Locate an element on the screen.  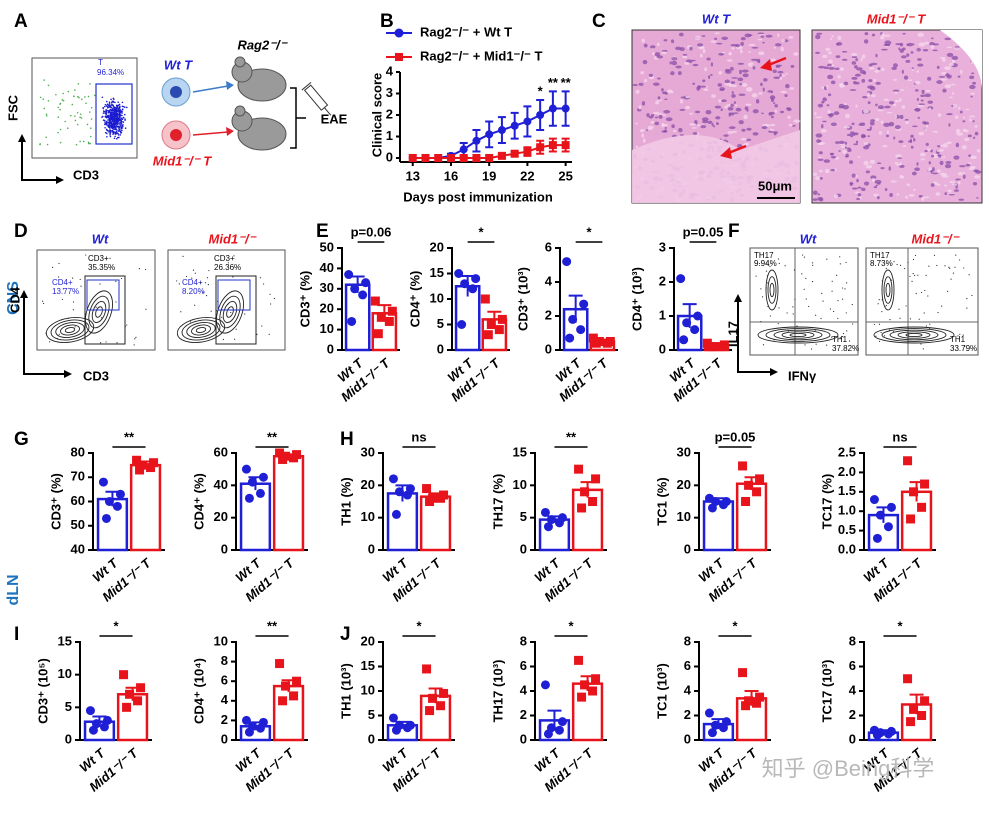
marker is located at coordinates (540, 115).